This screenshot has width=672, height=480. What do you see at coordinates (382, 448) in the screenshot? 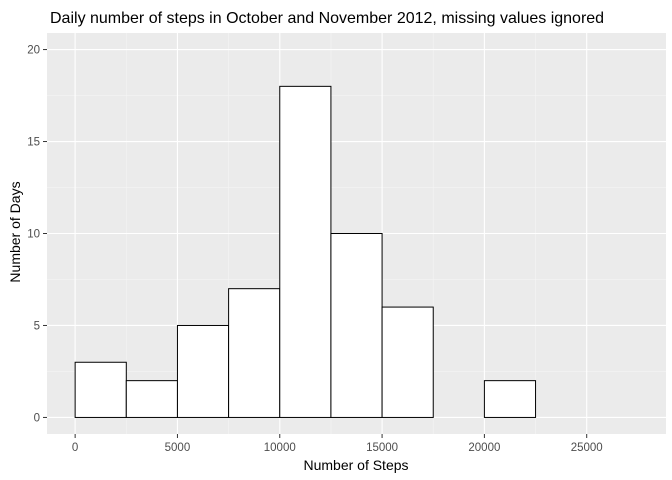
I see `x-tick-label: 15000` at bounding box center [382, 448].